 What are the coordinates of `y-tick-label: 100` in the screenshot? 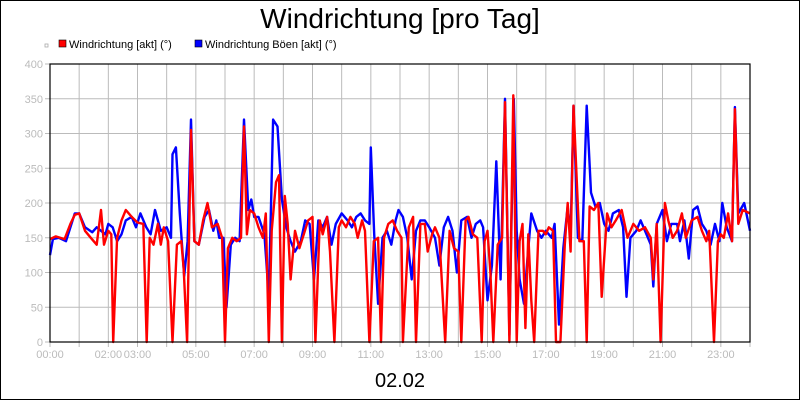 It's located at (34, 274).